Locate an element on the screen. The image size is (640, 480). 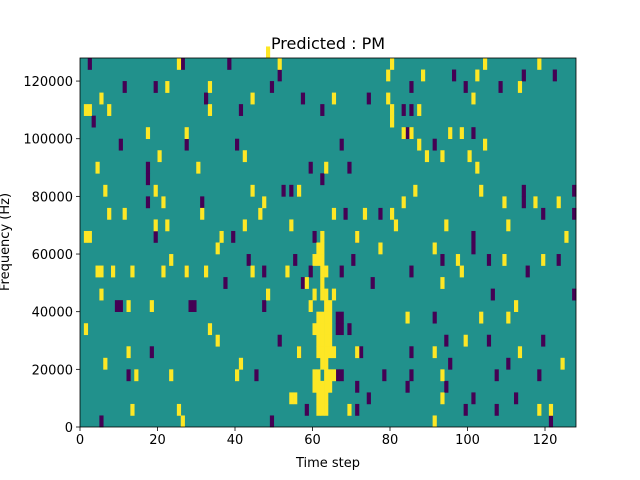
y-tick-label: 40000 is located at coordinates (52, 313).